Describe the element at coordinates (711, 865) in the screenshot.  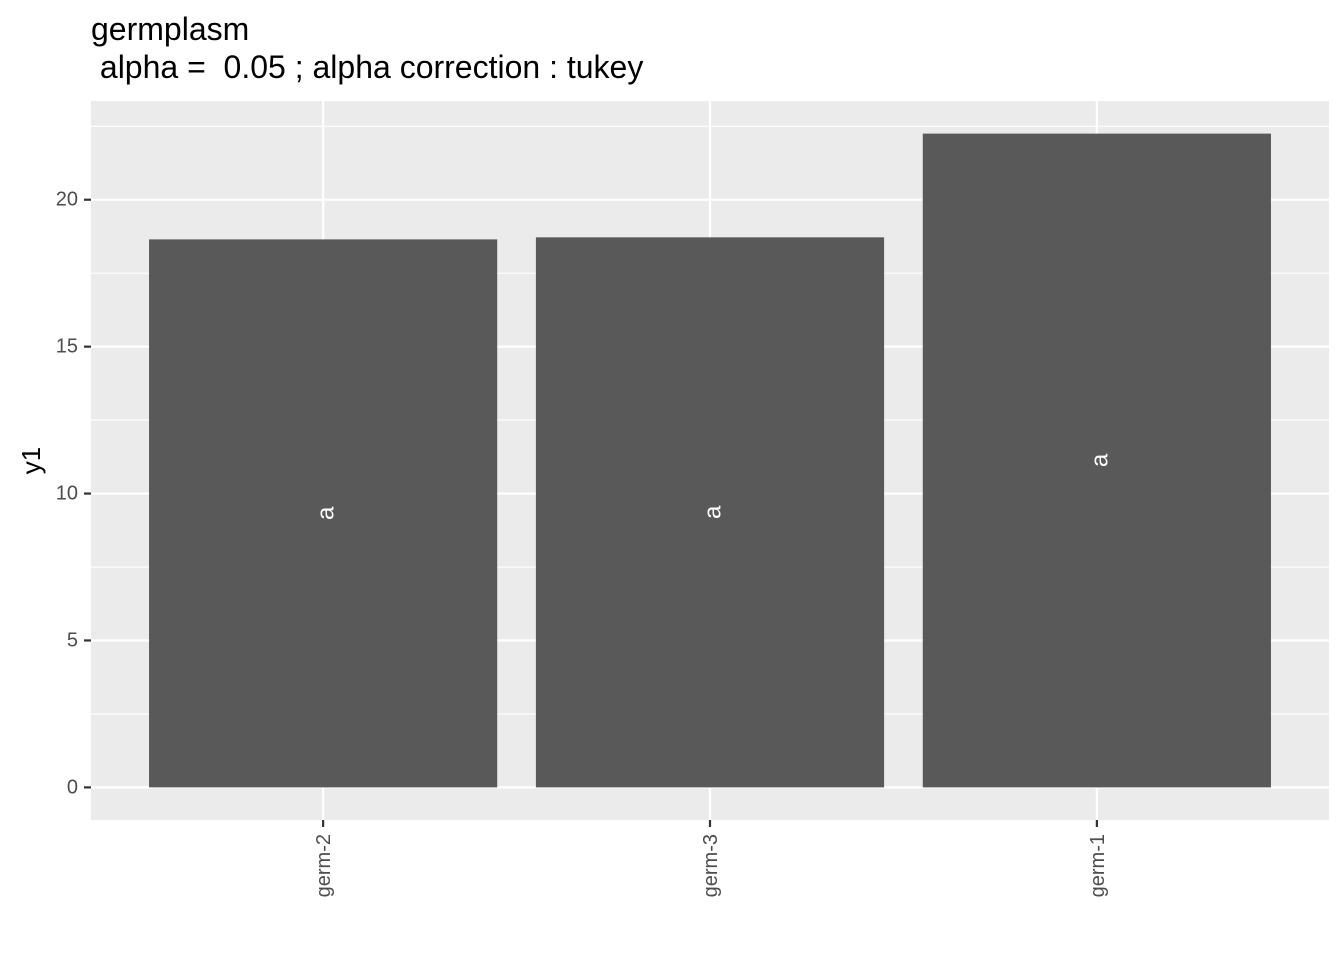
I see `x-tick-label: germ-3` at that location.